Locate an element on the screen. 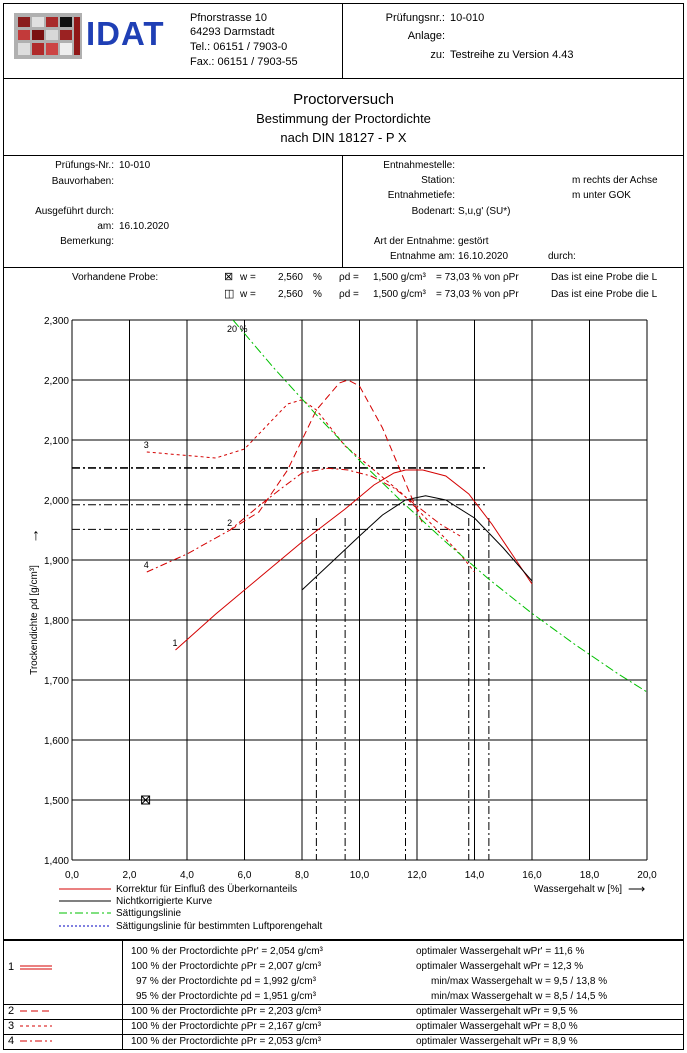  tiefe-unit: m unter GOK is located at coordinates (601, 195).